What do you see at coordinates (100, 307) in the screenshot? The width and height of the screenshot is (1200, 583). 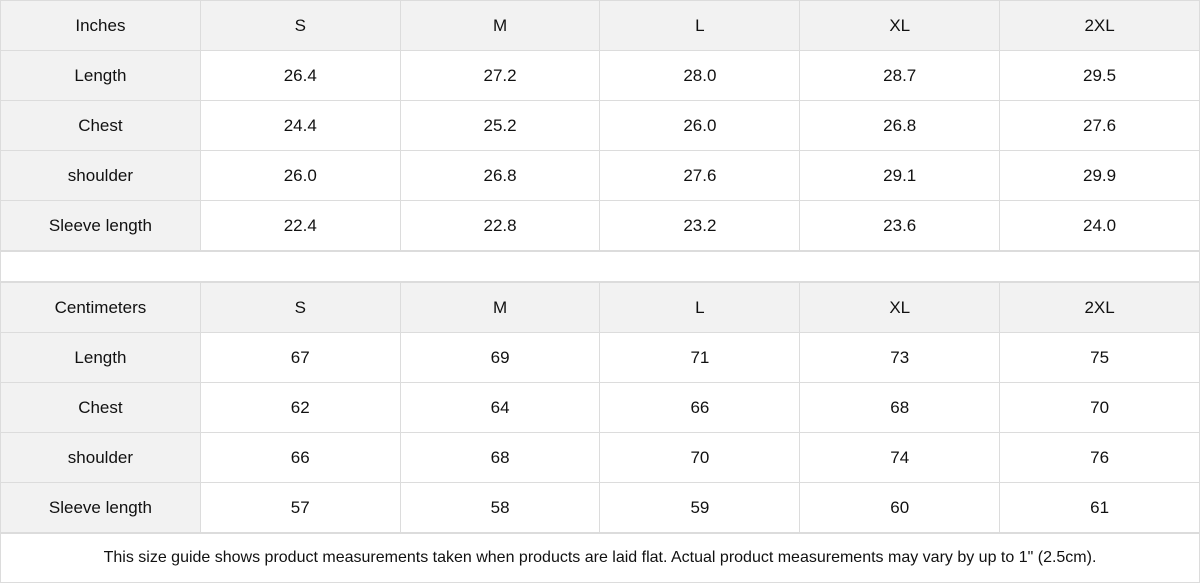 I see `column-header: Centimeters` at bounding box center [100, 307].